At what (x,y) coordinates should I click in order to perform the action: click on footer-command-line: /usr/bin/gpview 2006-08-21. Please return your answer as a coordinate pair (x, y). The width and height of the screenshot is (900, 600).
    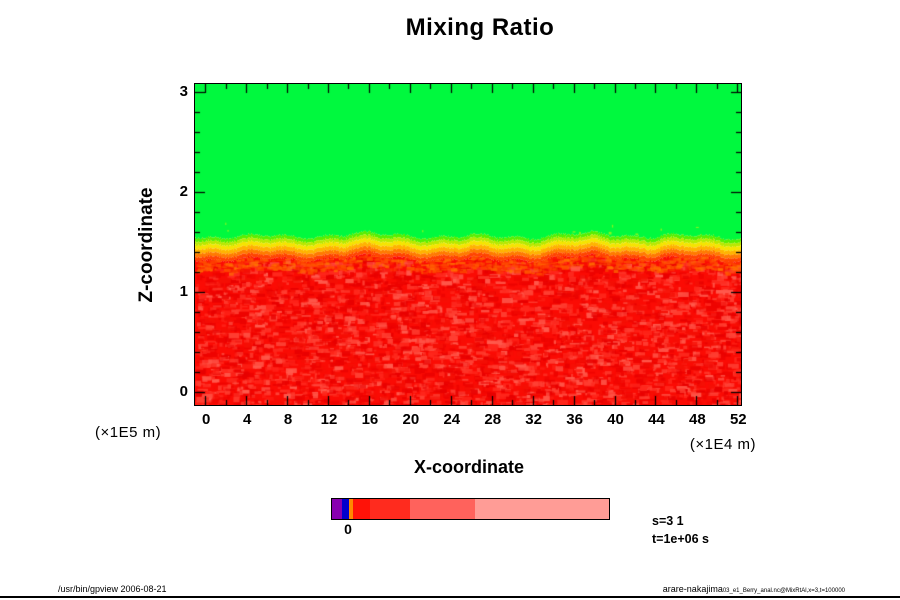
    Looking at the image, I should click on (112, 589).